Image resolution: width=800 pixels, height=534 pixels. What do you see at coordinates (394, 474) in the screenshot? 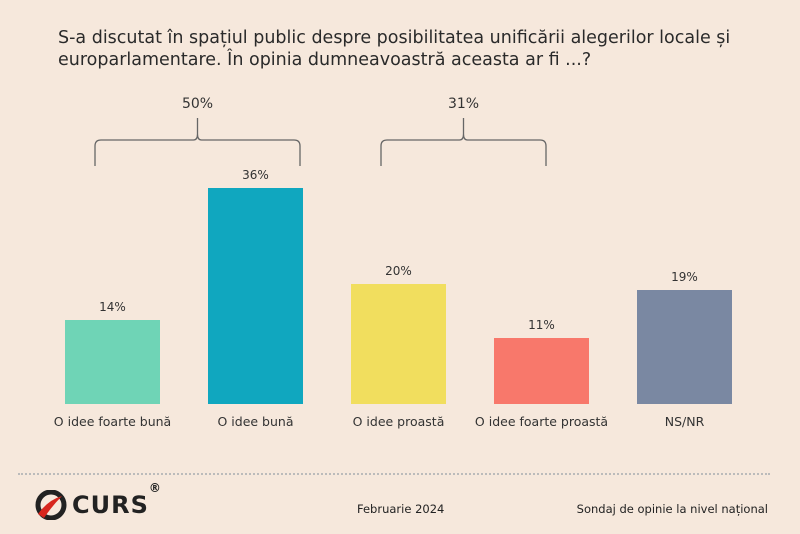
I see `footer-divider` at bounding box center [394, 474].